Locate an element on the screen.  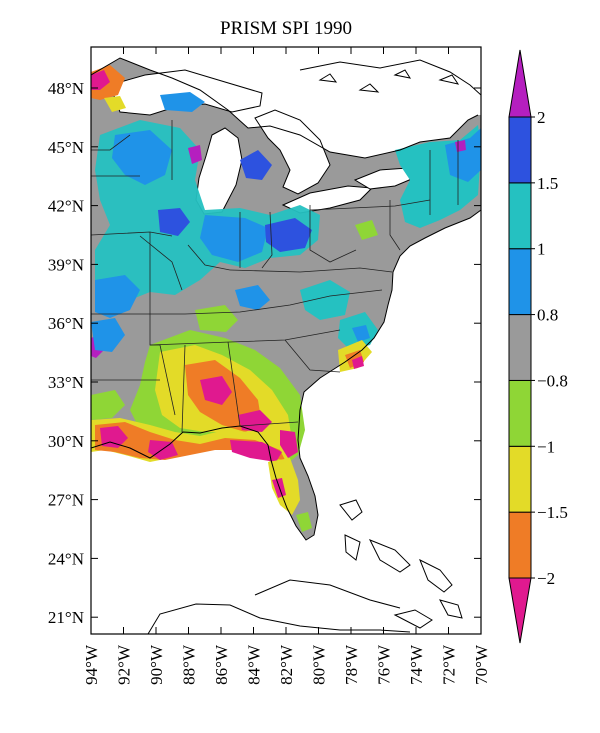
wet-patch-upper-mi-blue is located at coordinates (182, 102).